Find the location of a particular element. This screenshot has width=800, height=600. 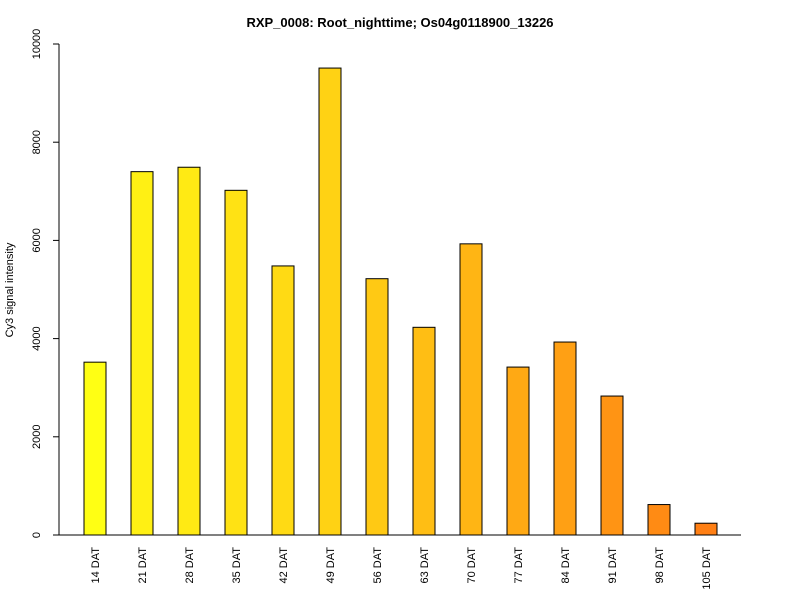

x-tick-label: 35 DAT is located at coordinates (237, 565).